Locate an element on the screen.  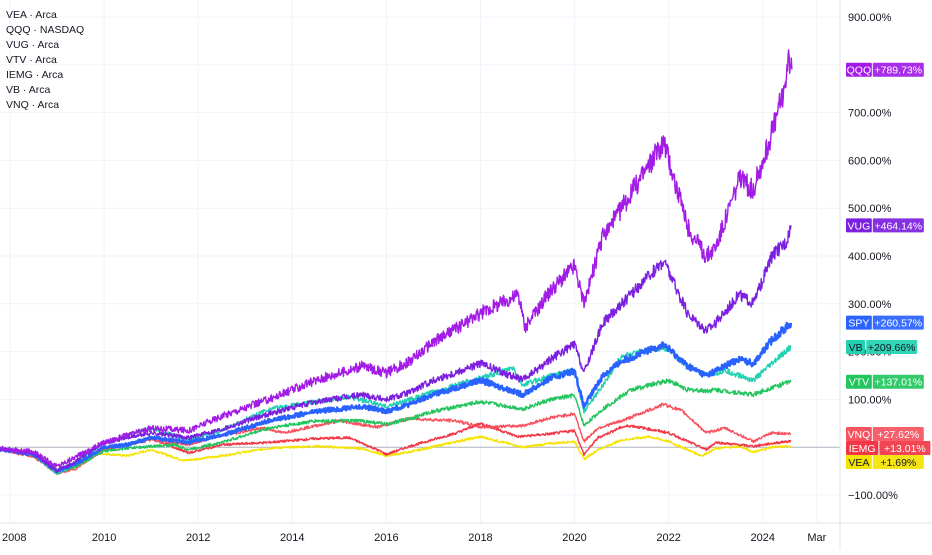
price-label-ticker: VTV is located at coordinates (859, 383).